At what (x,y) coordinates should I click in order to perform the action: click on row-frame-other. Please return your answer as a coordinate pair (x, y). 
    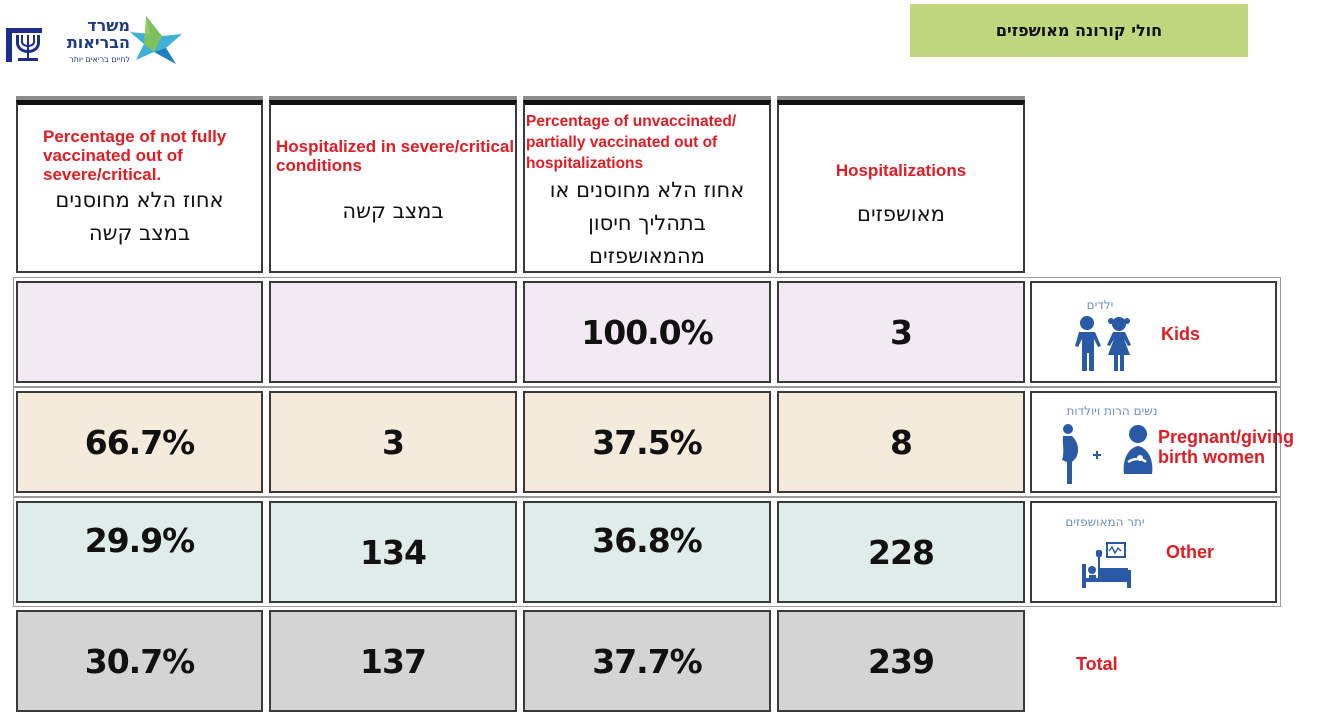
    Looking at the image, I should click on (647, 552).